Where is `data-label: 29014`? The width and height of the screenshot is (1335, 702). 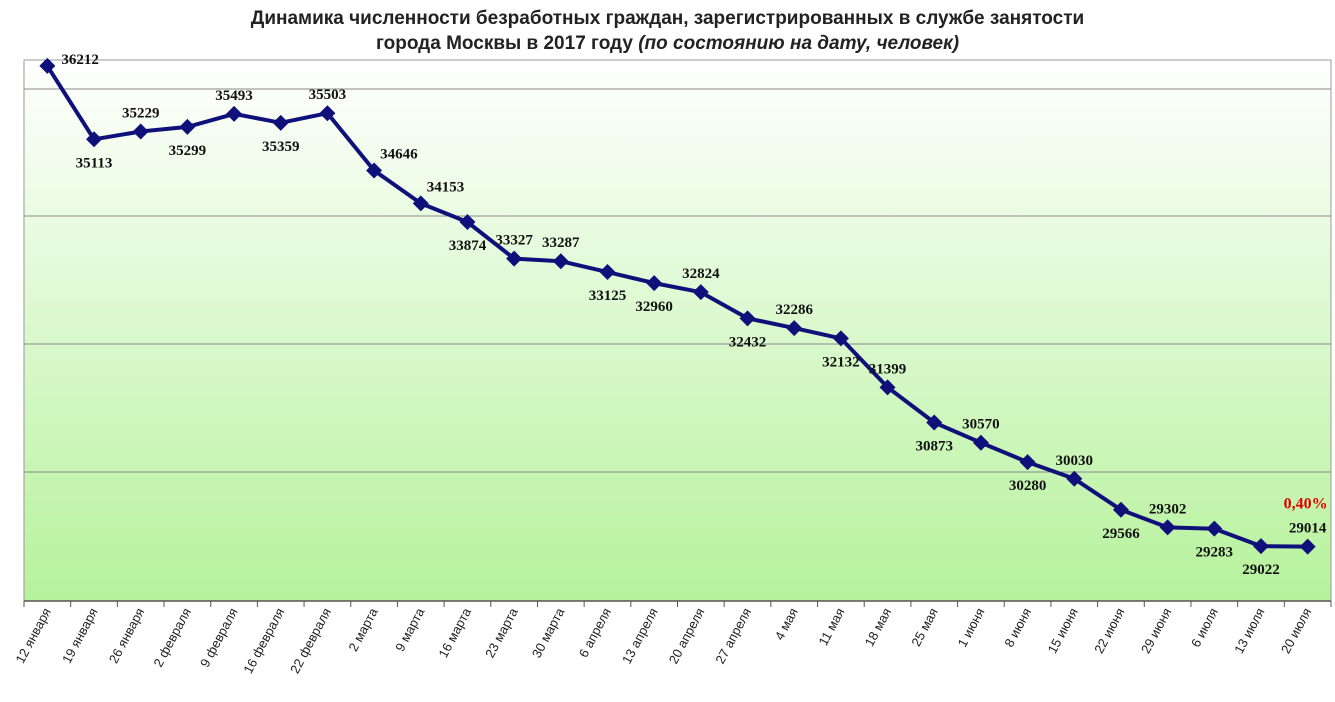 data-label: 29014 is located at coordinates (1308, 529).